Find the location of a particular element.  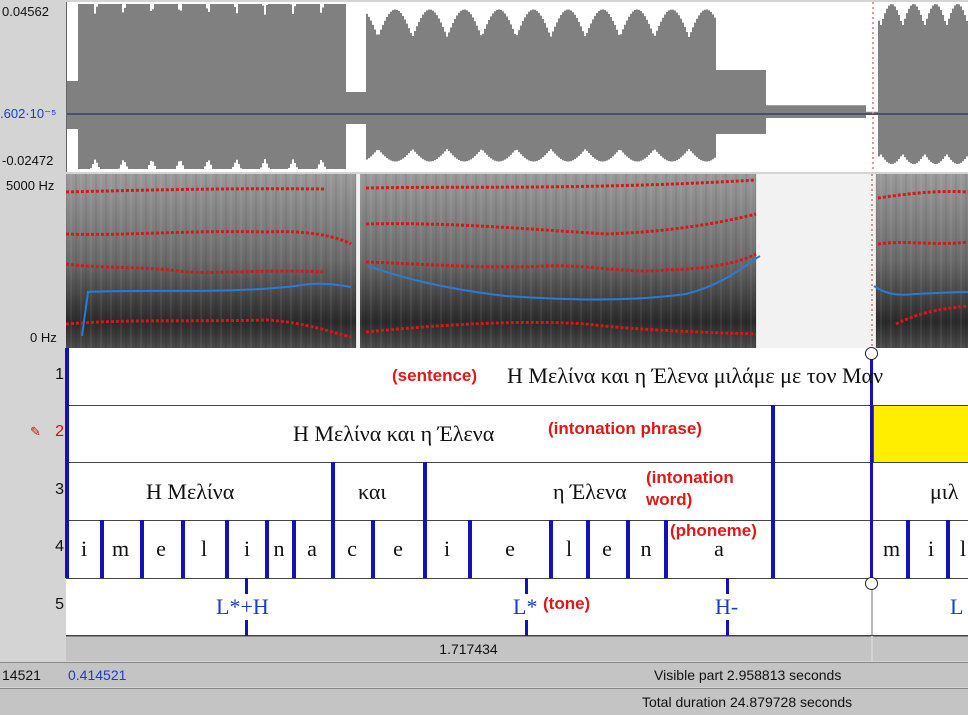

visible-part-bar: 0.414521 Visible part 2.958813 seconds is located at coordinates (517, 674).